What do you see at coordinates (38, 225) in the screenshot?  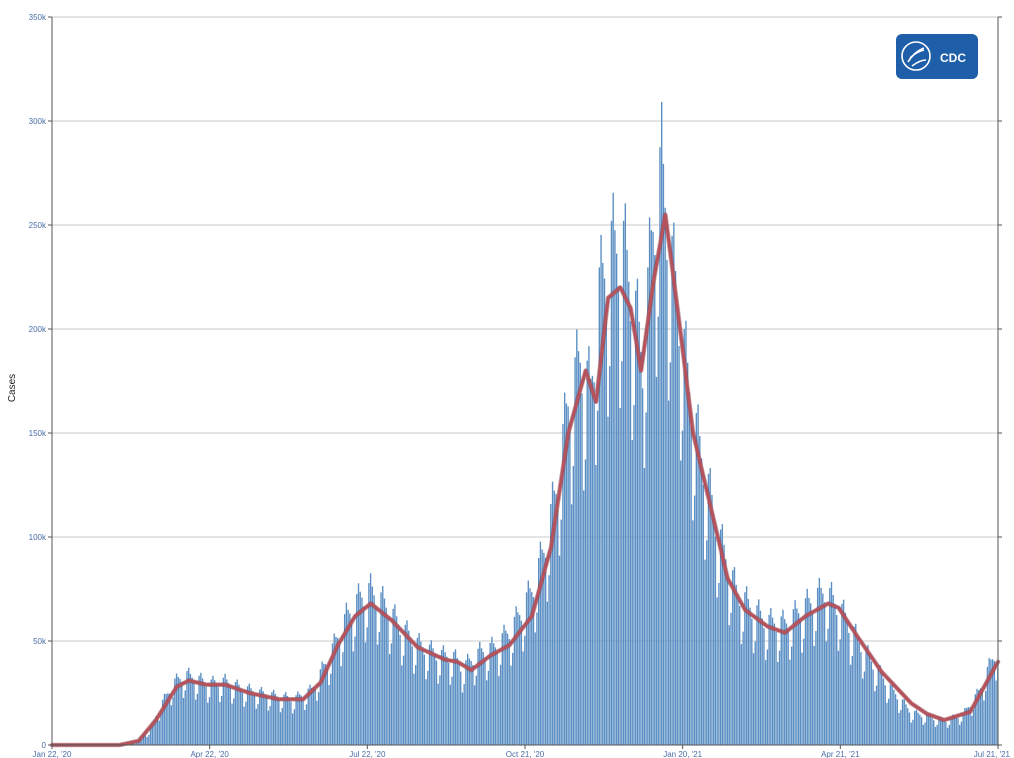 I see `y-tick-label: 250k` at bounding box center [38, 225].